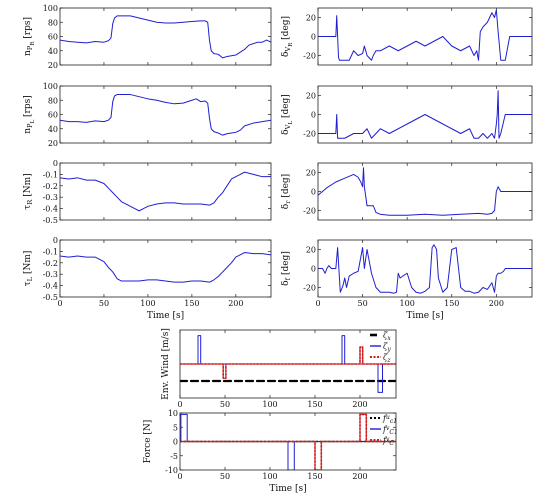 The width and height of the screenshot is (550, 498). I want to click on legend-label: fvC, so click(388, 441).